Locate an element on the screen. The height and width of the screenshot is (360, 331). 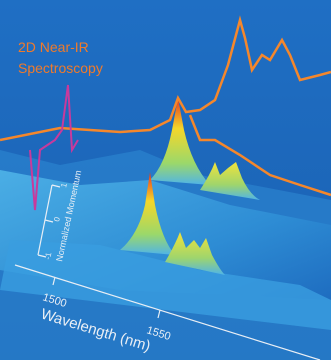
spectrum-trace is located at coordinates (259, 155).